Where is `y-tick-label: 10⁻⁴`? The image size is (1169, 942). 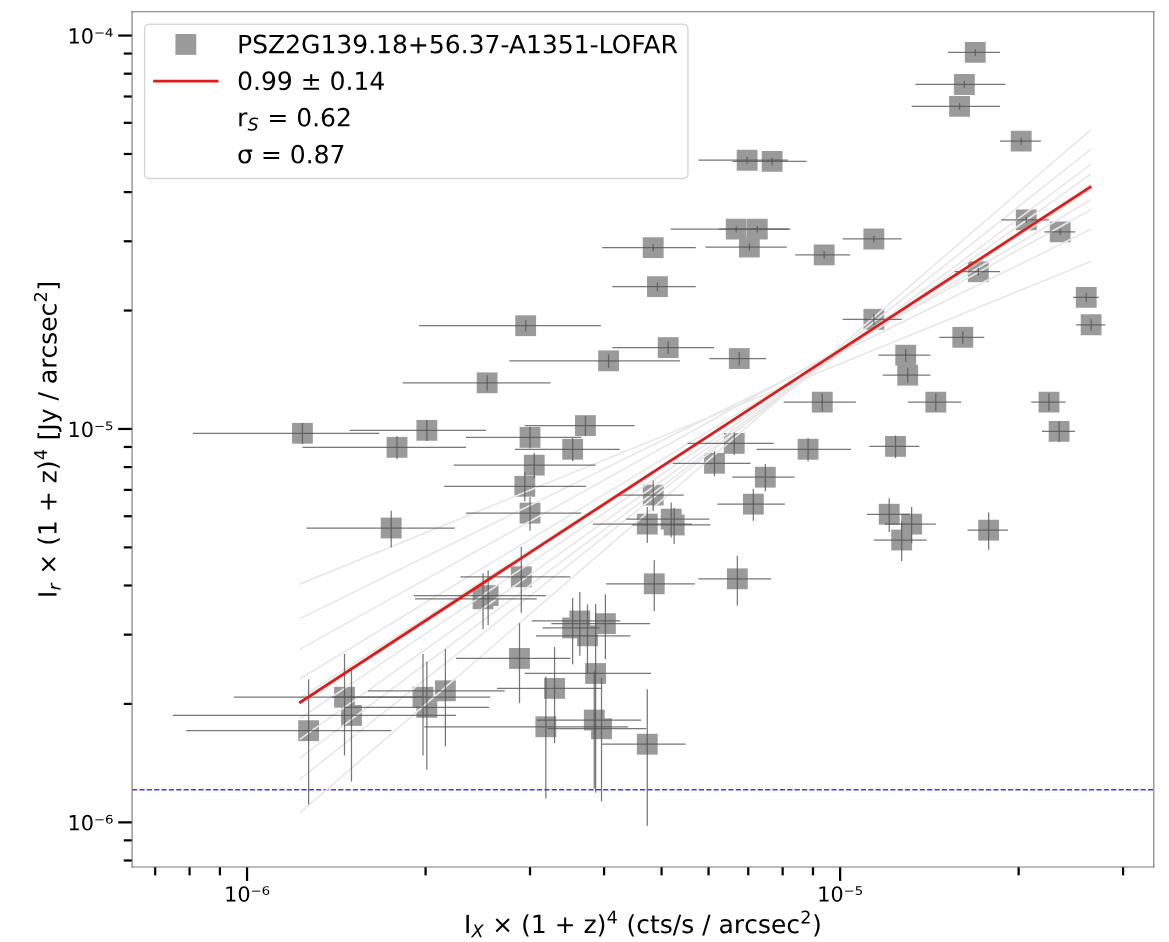 y-tick-label: 10⁻⁴ is located at coordinates (91, 36).